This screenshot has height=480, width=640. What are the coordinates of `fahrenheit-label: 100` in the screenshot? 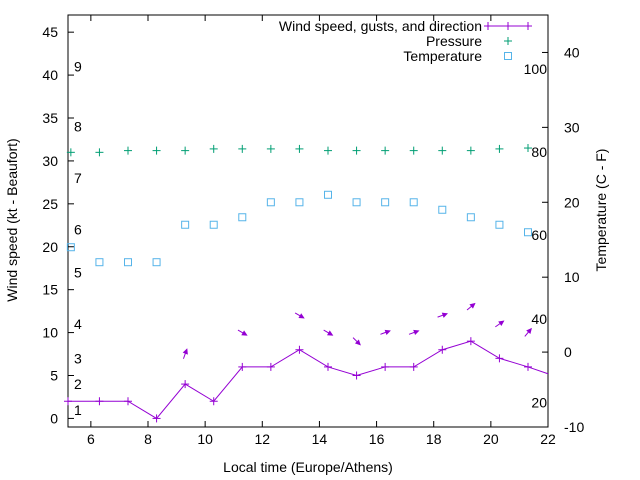 It's located at (536, 69).